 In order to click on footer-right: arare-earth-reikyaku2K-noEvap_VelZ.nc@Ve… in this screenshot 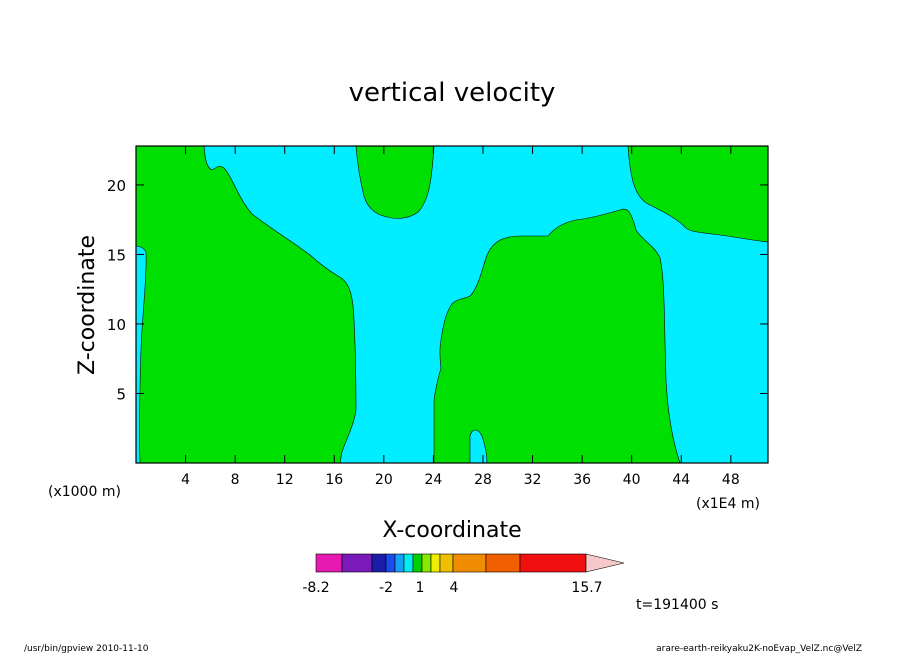, I will do `click(759, 649)`.